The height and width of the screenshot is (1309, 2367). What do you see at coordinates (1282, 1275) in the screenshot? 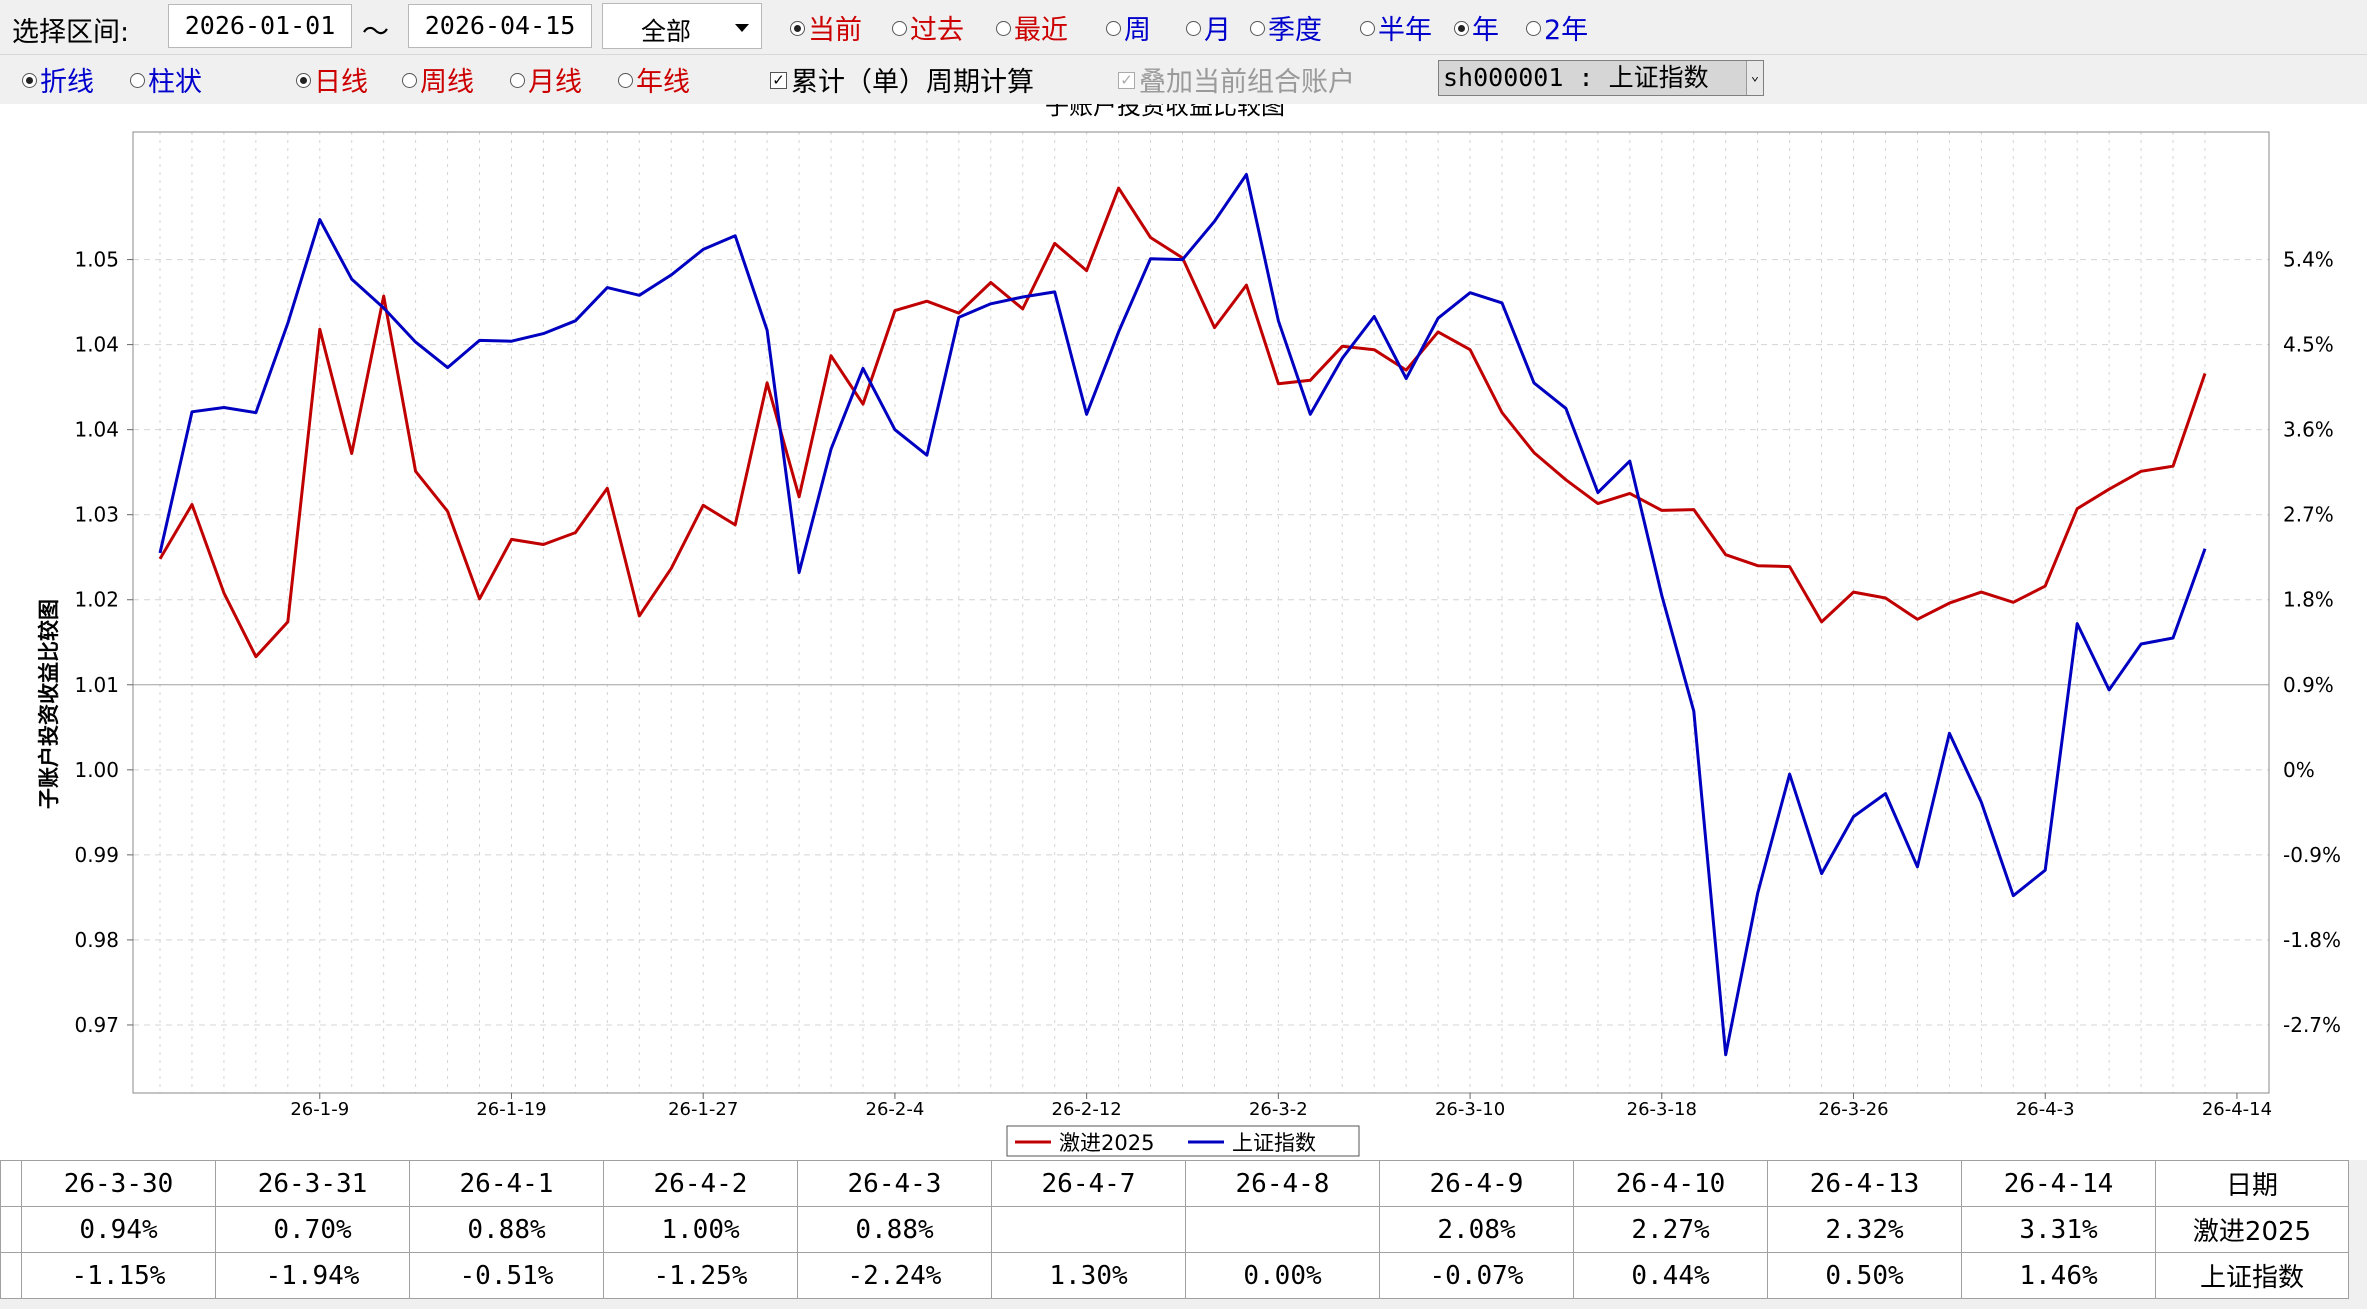
I see `table-cell: 0.00%` at bounding box center [1282, 1275].